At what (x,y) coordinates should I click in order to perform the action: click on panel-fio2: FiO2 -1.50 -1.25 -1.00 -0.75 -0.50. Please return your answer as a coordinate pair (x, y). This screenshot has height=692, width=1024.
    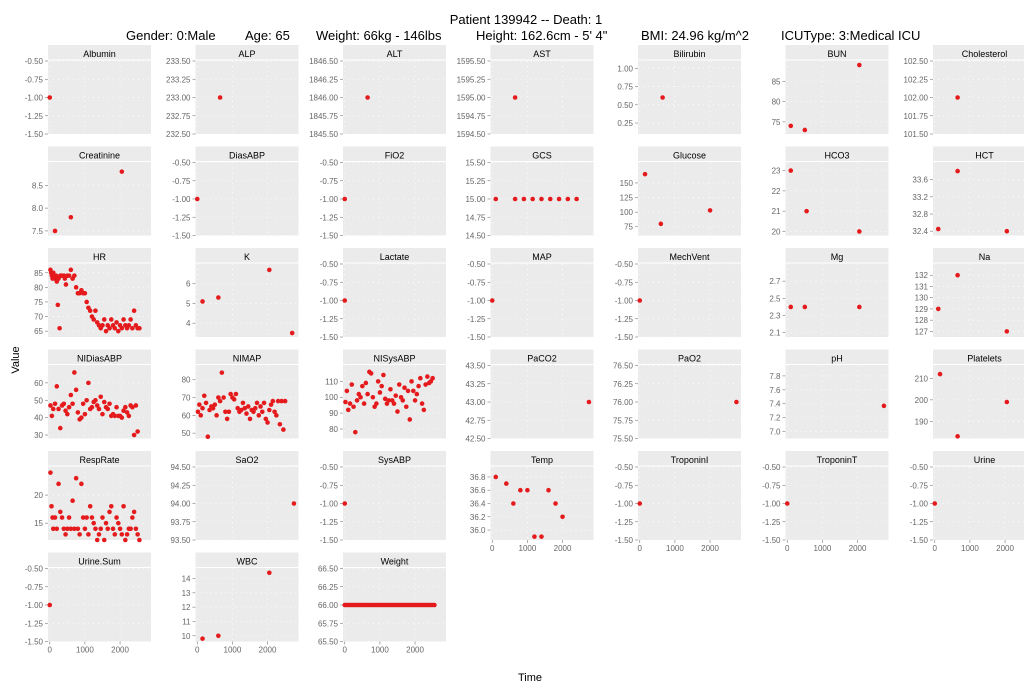
    Looking at the image, I should click on (383, 193).